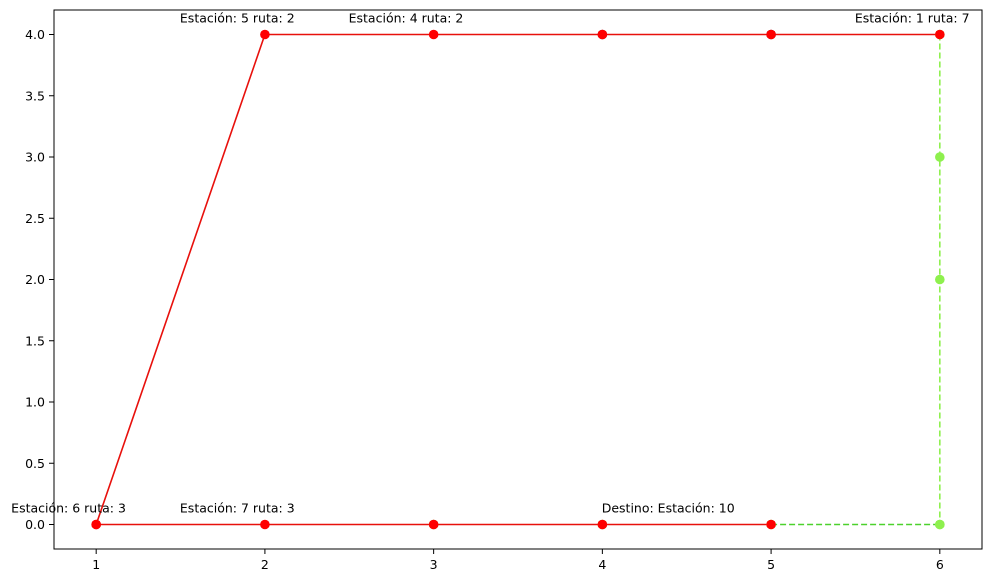 This screenshot has width=992, height=582. I want to click on annotation-0: Estación: 5 ruta: 2, so click(237, 18).